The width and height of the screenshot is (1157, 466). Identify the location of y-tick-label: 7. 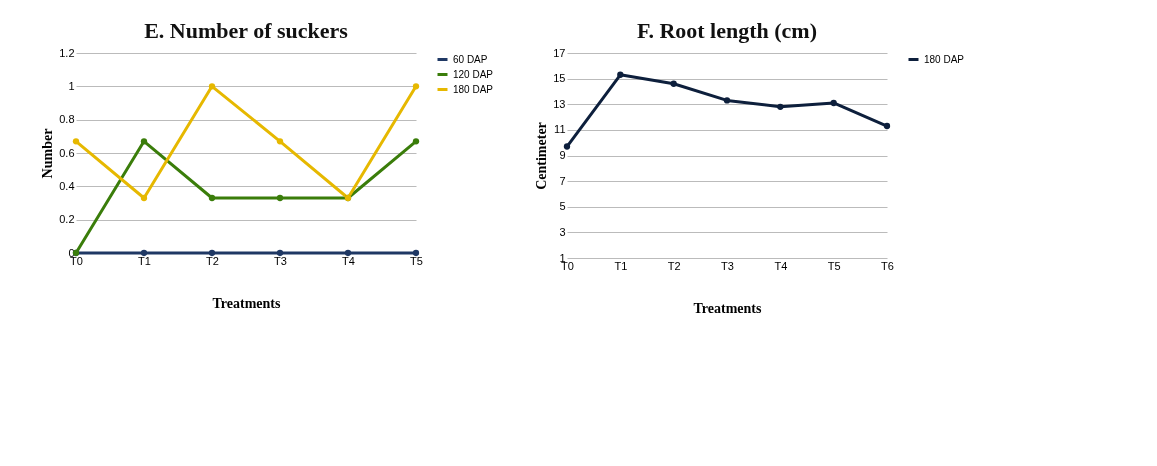
(562, 180).